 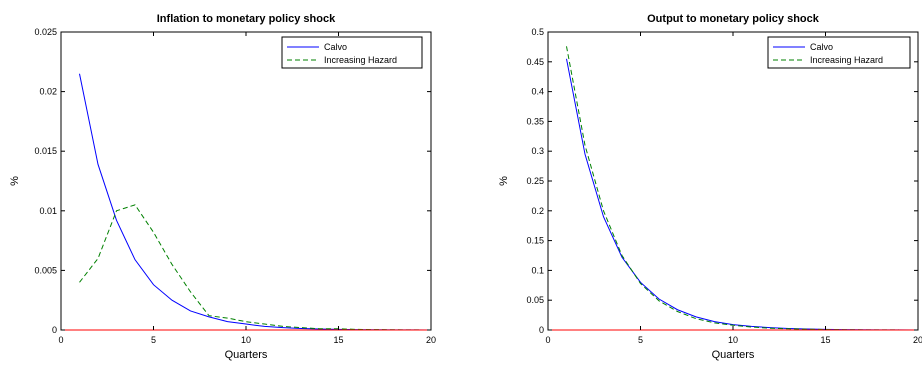 I want to click on y-tick-label: 0.2, so click(x=537, y=211).